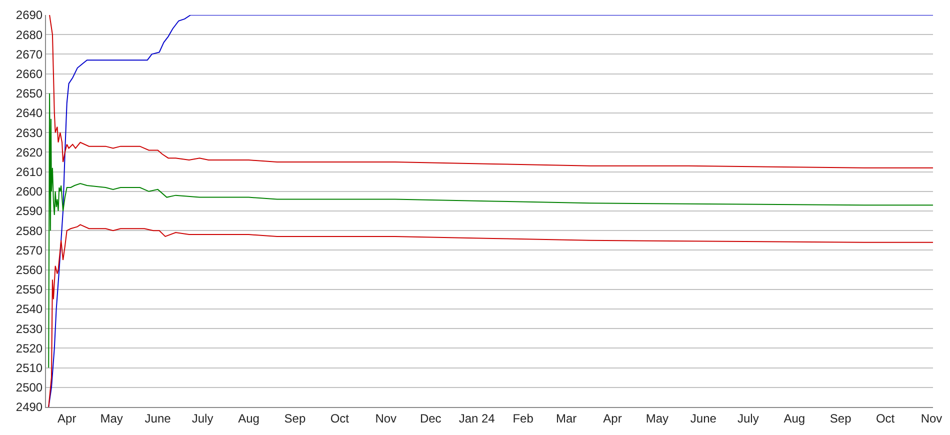 The image size is (950, 435). I want to click on y-tick-label: 2550, so click(29, 289).